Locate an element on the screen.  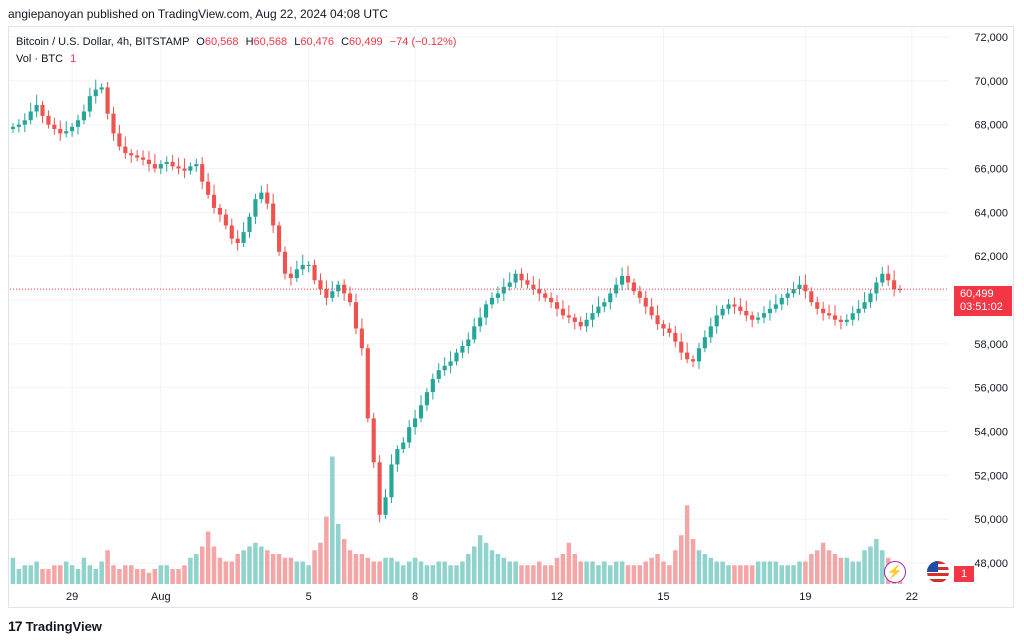
lightning-icon: ⚡ is located at coordinates (895, 572).